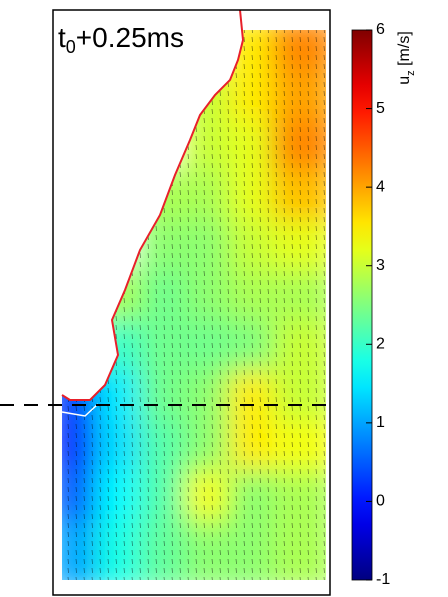 The width and height of the screenshot is (448, 597). Describe the element at coordinates (406, 58) in the screenshot. I see `colorbar-label: uz [m/s]` at that location.